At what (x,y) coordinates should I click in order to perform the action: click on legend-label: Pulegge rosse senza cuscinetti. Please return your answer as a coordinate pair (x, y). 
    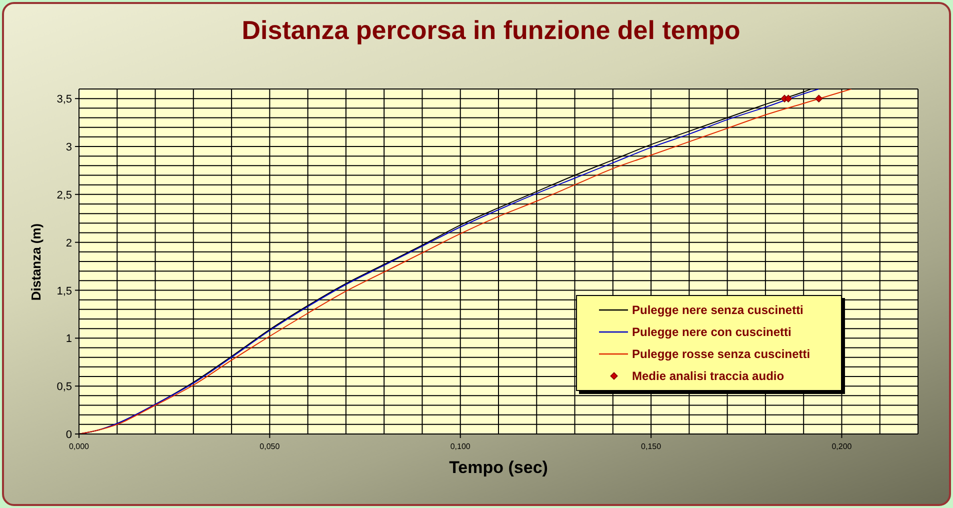
    Looking at the image, I should click on (721, 354).